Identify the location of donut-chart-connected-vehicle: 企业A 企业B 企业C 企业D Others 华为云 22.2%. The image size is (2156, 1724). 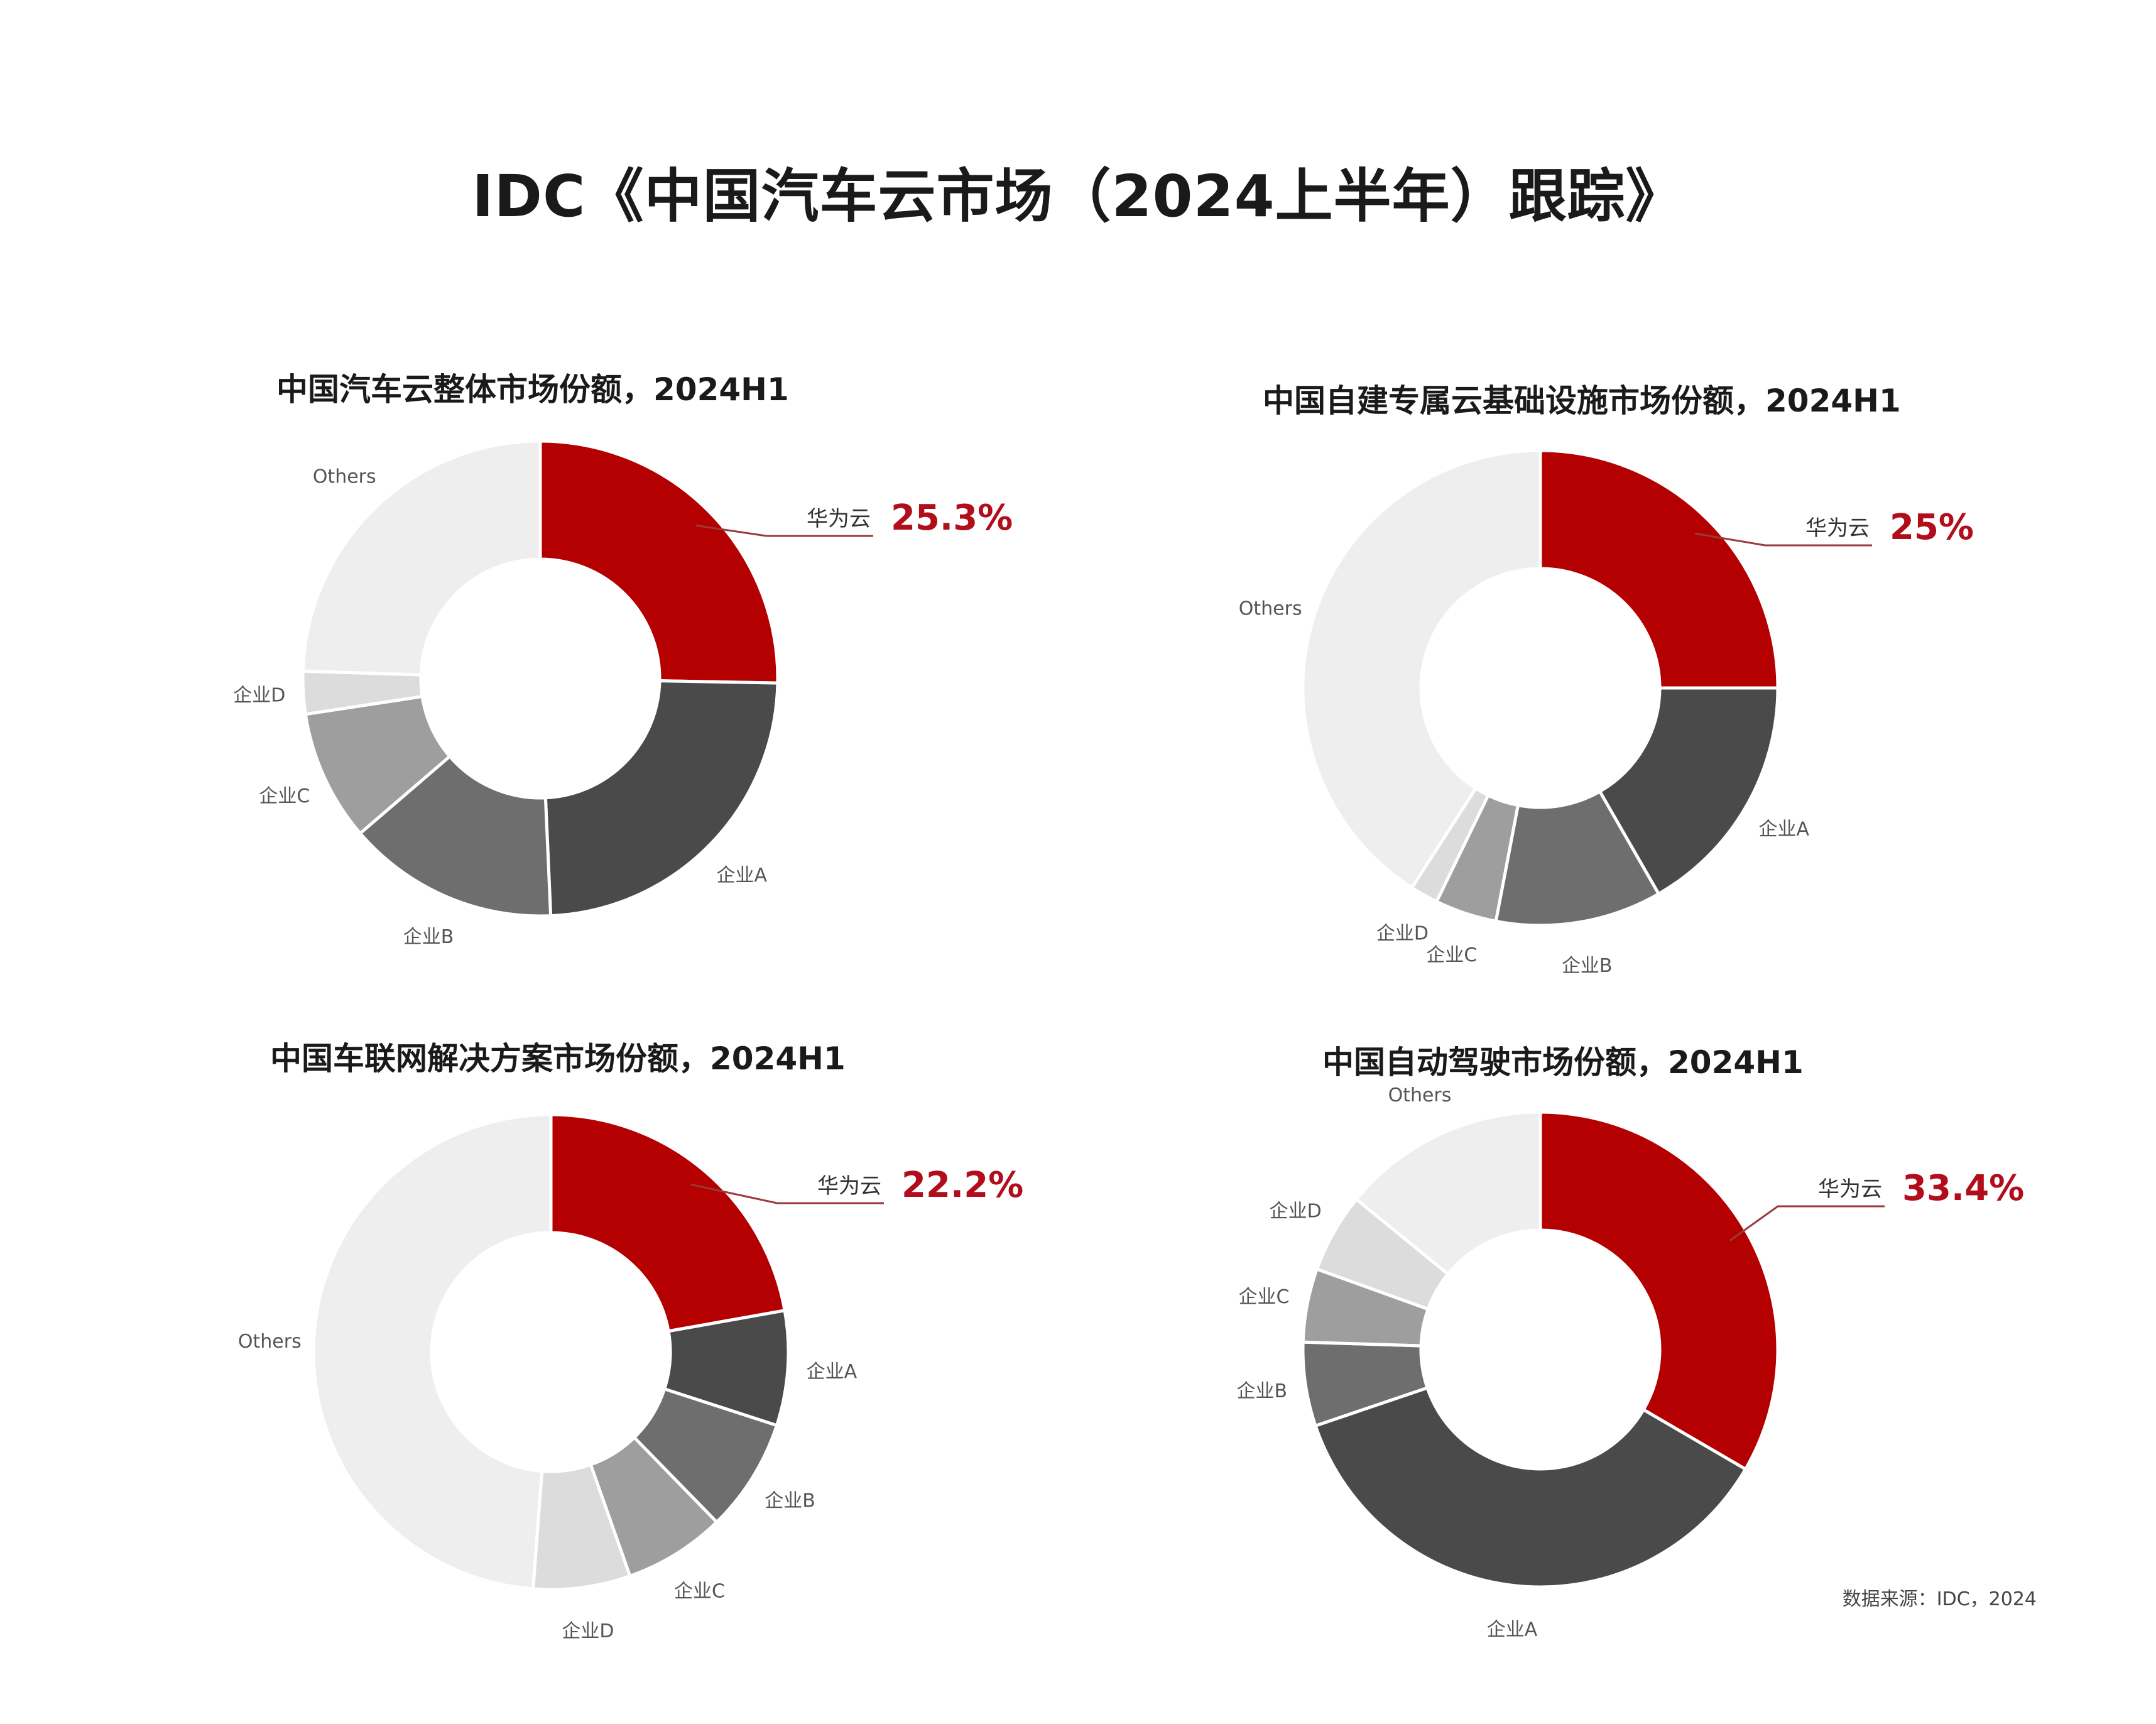
(630, 1377).